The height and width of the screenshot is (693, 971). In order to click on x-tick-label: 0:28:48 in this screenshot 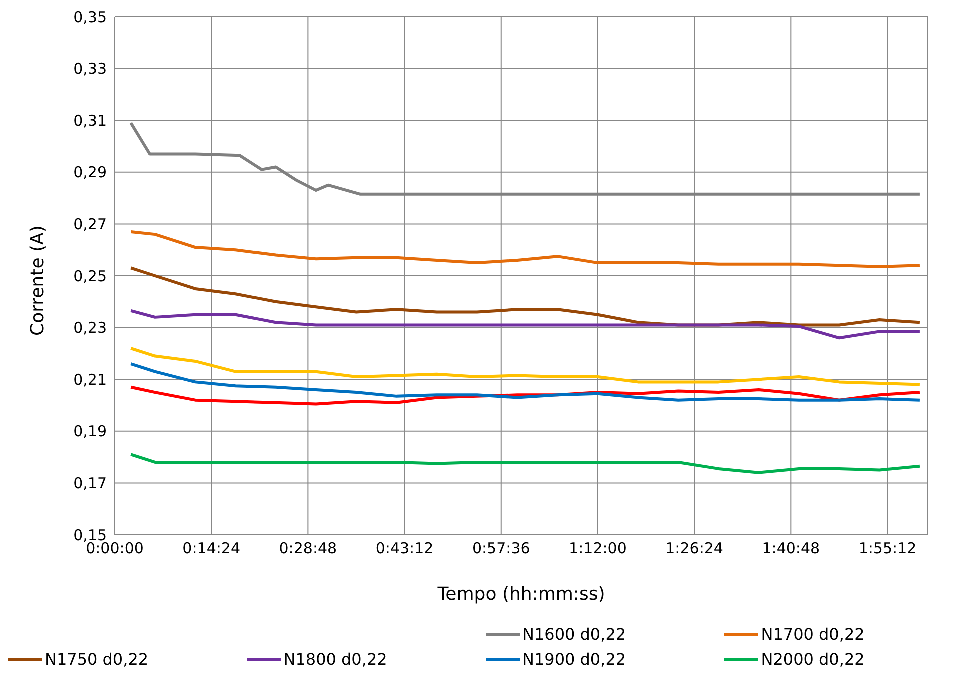, I will do `click(308, 549)`.